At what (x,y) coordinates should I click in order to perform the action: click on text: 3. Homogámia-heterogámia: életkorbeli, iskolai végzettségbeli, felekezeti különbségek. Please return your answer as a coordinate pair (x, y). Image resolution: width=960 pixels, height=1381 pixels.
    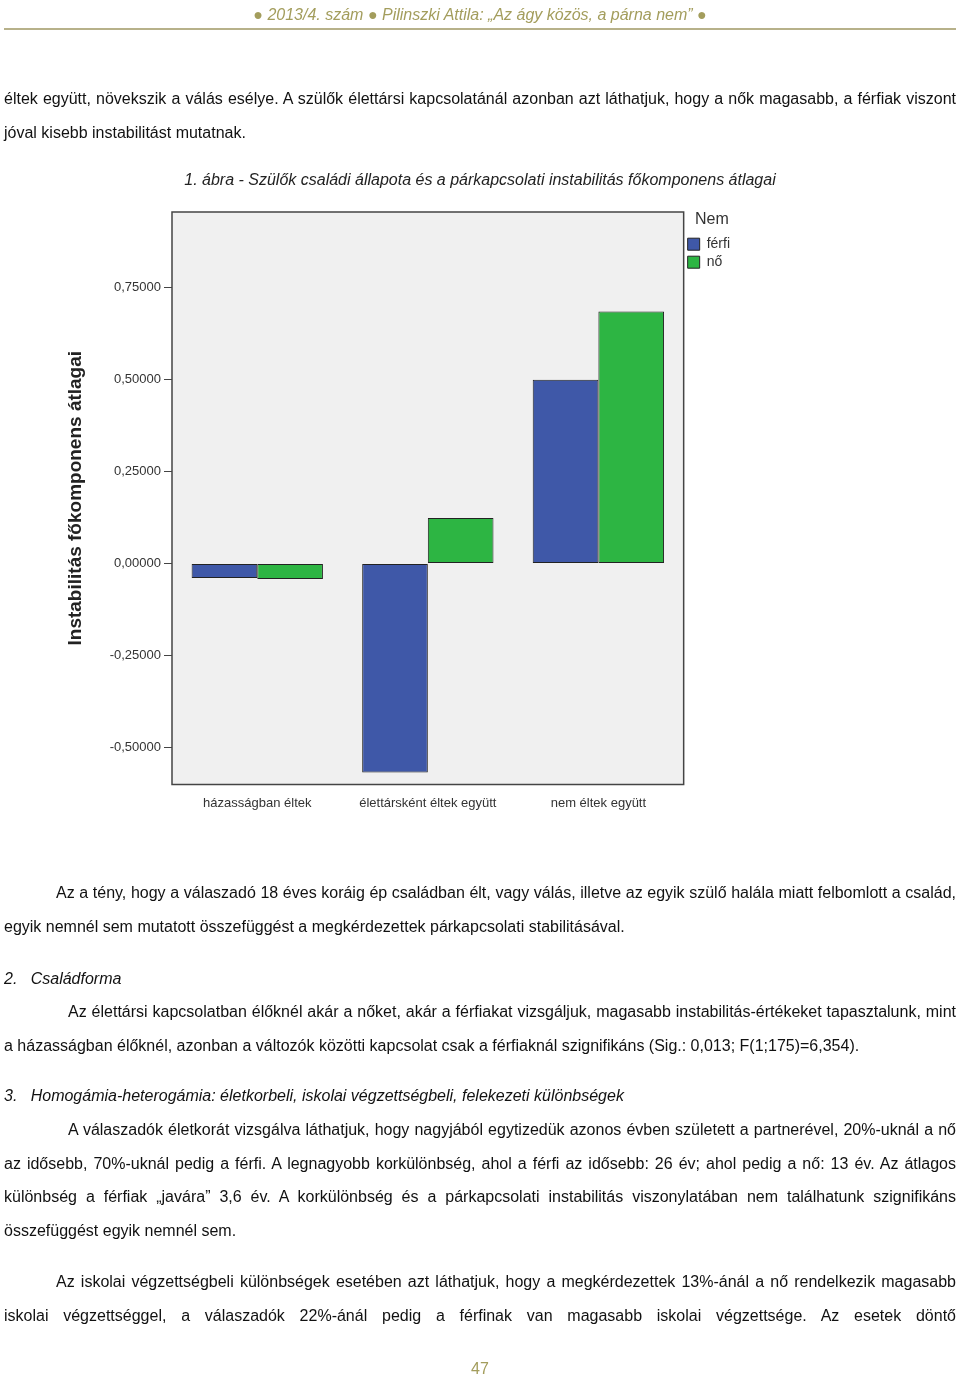
    Looking at the image, I should click on (315, 1096).